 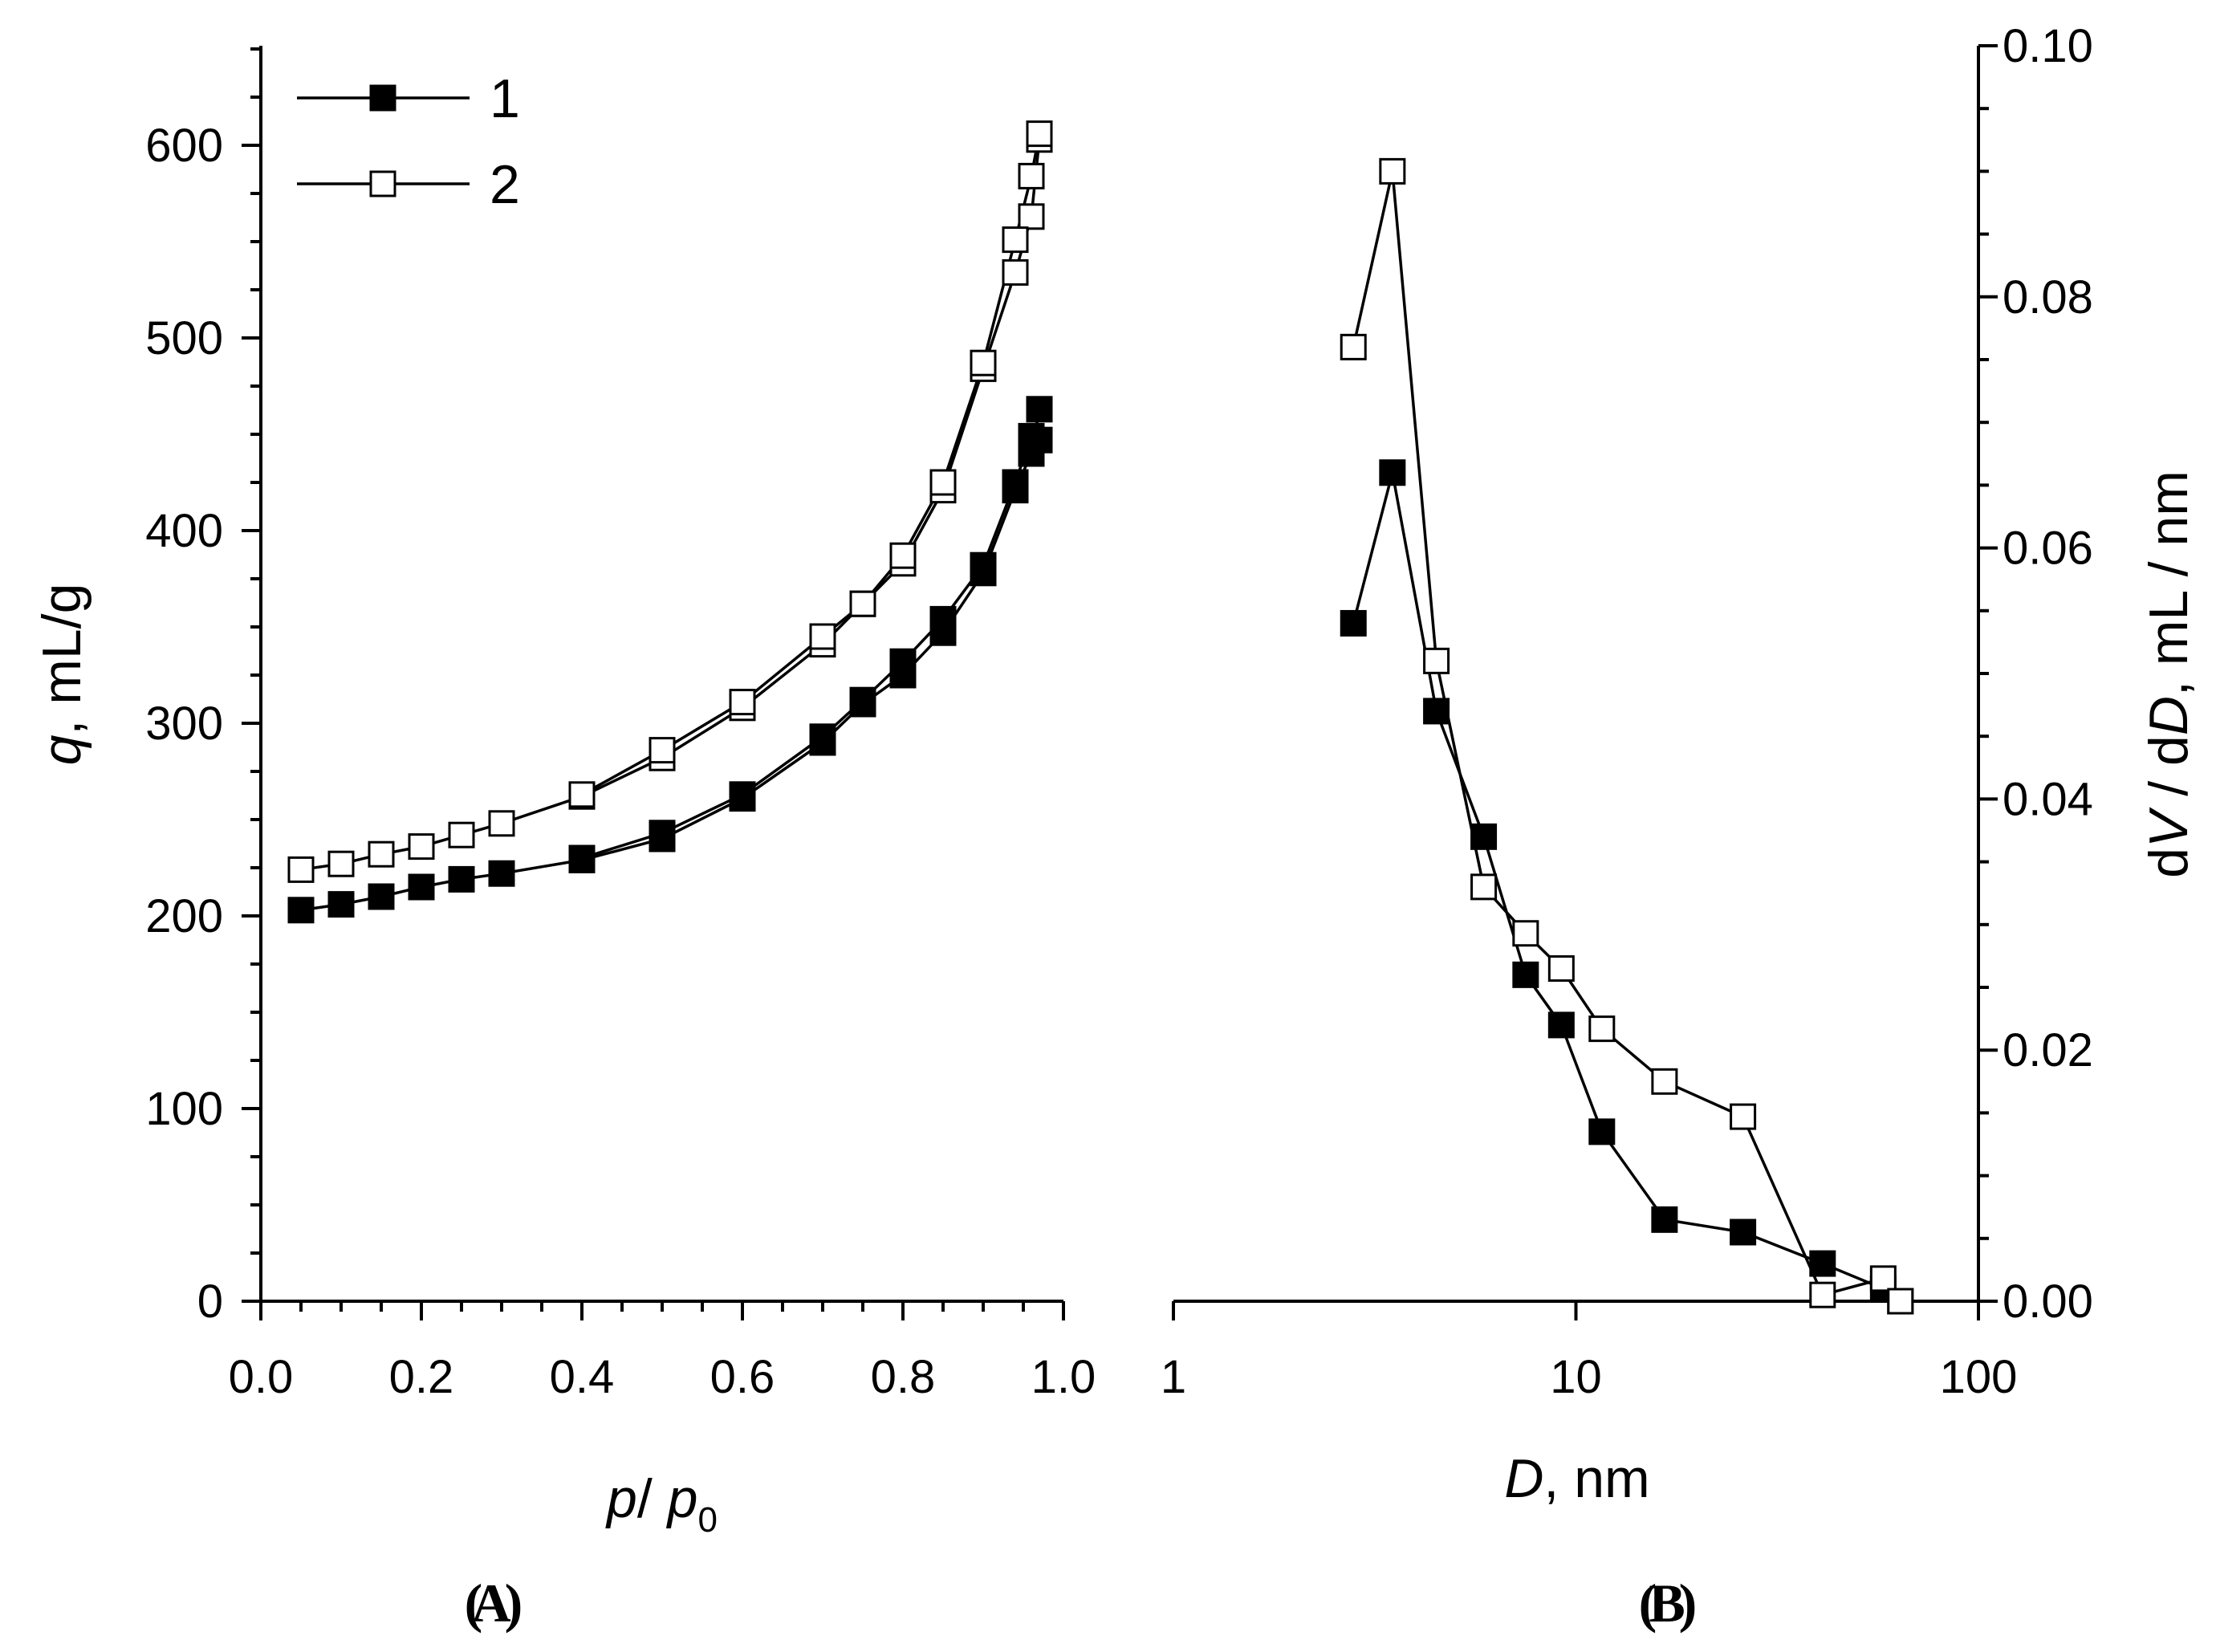 What do you see at coordinates (184, 916) in the screenshot?
I see `panel-a-y-tick-label: 200` at bounding box center [184, 916].